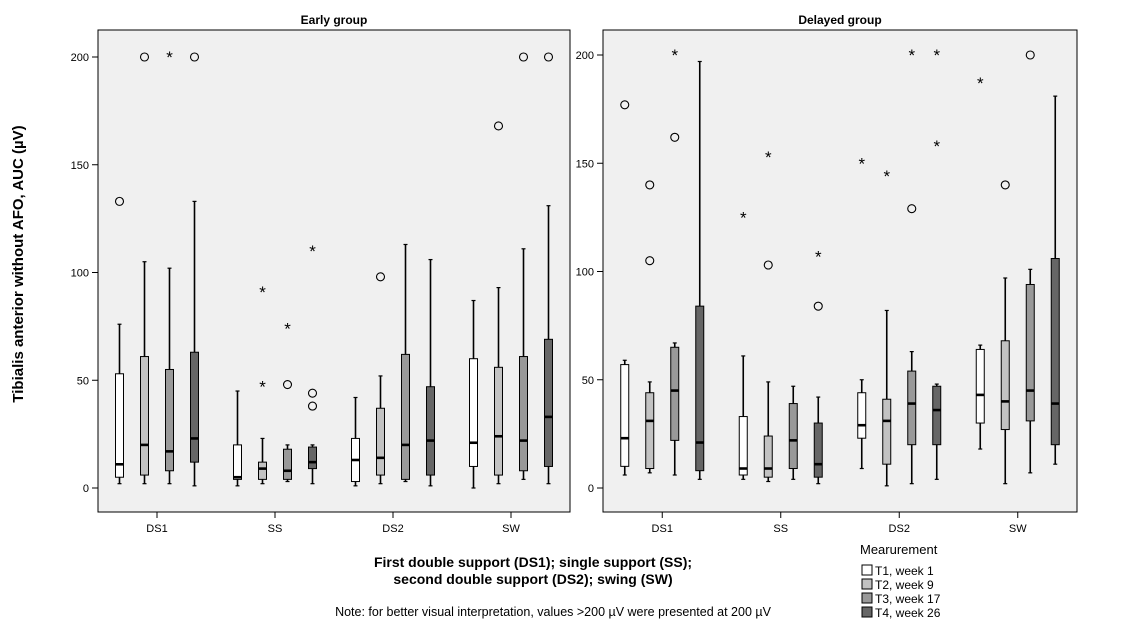 Image resolution: width=1129 pixels, height=633 pixels. What do you see at coordinates (700, 270) in the screenshot?
I see `box-T4-DS1` at bounding box center [700, 270].